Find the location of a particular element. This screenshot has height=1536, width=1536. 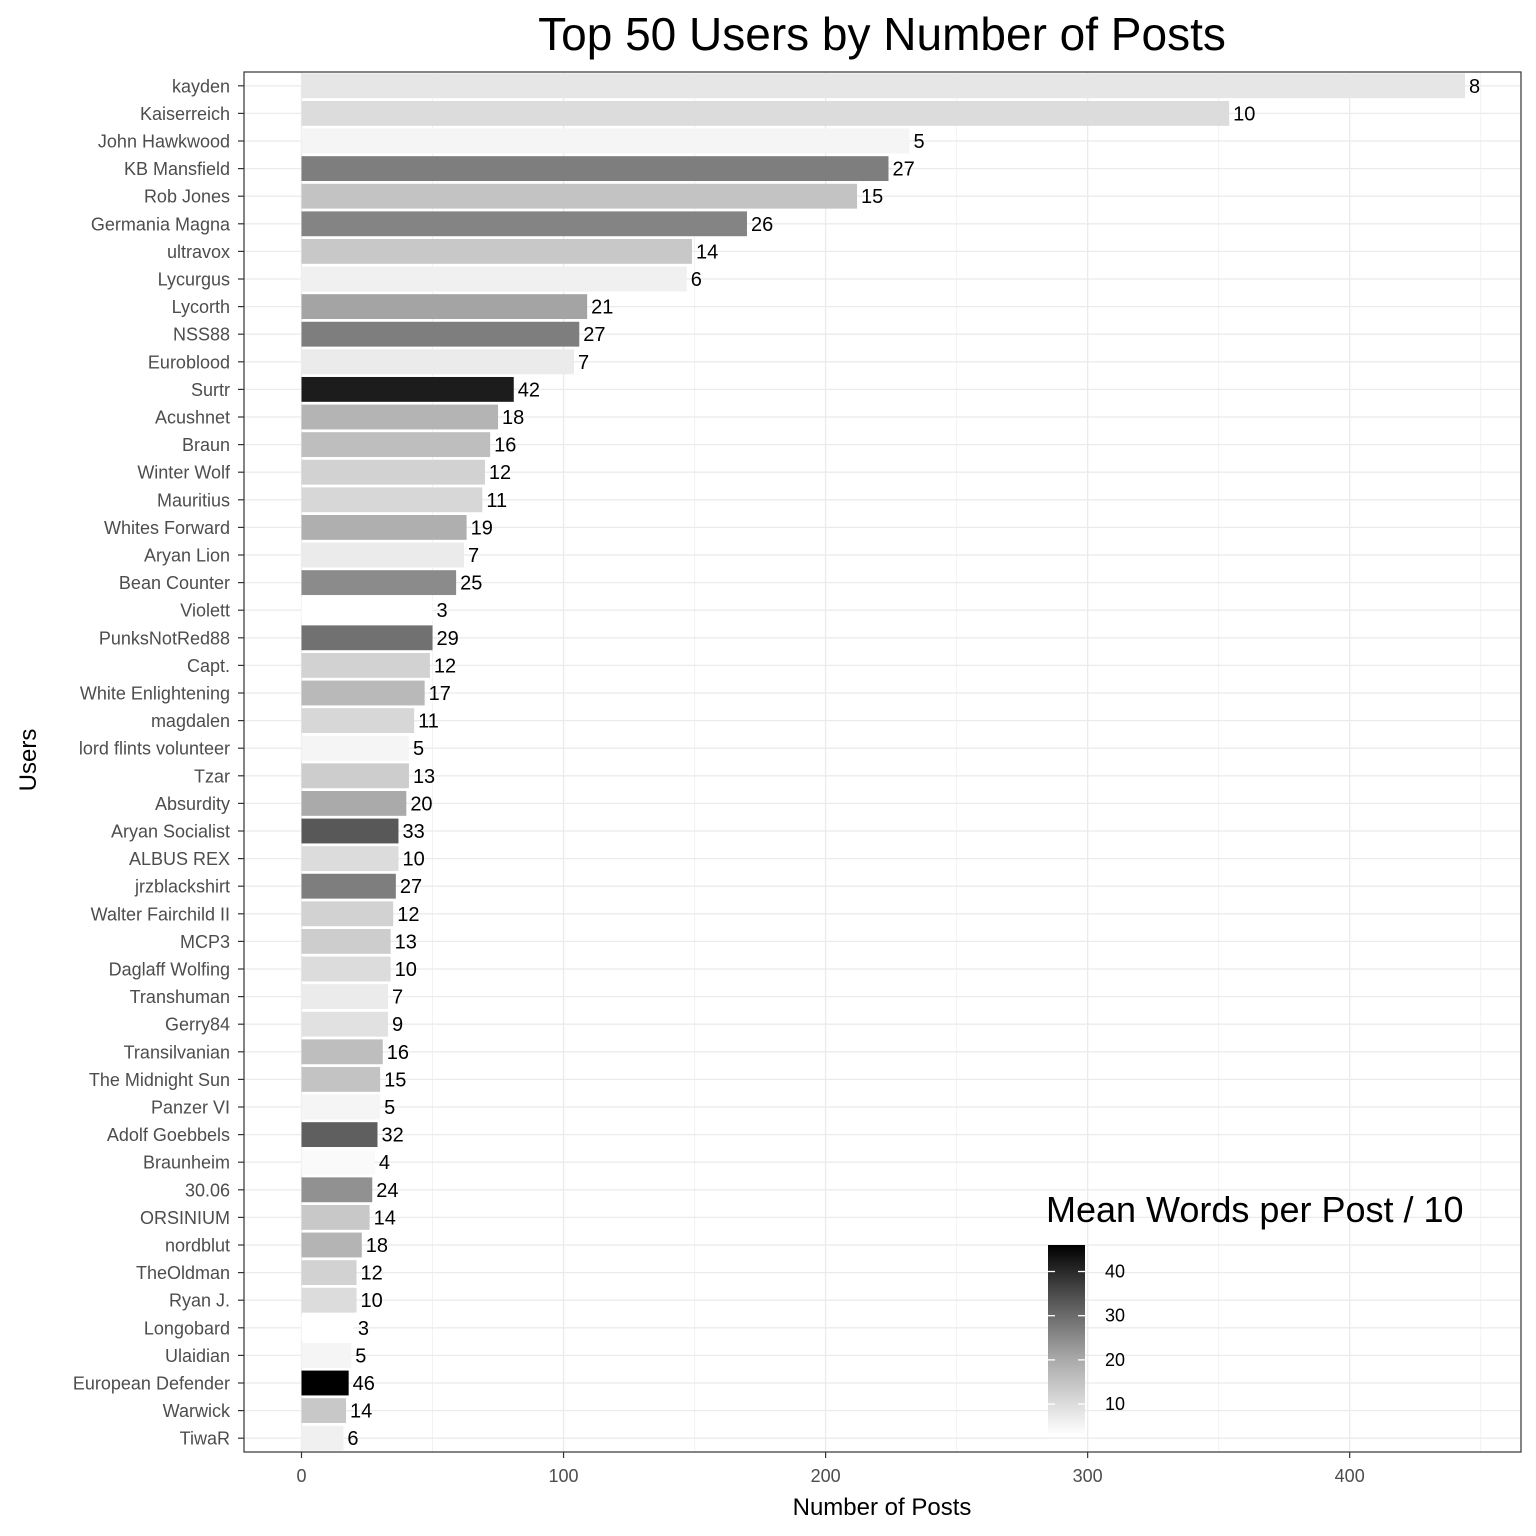

y-tick-label: nordblut is located at coordinates (197, 1246).